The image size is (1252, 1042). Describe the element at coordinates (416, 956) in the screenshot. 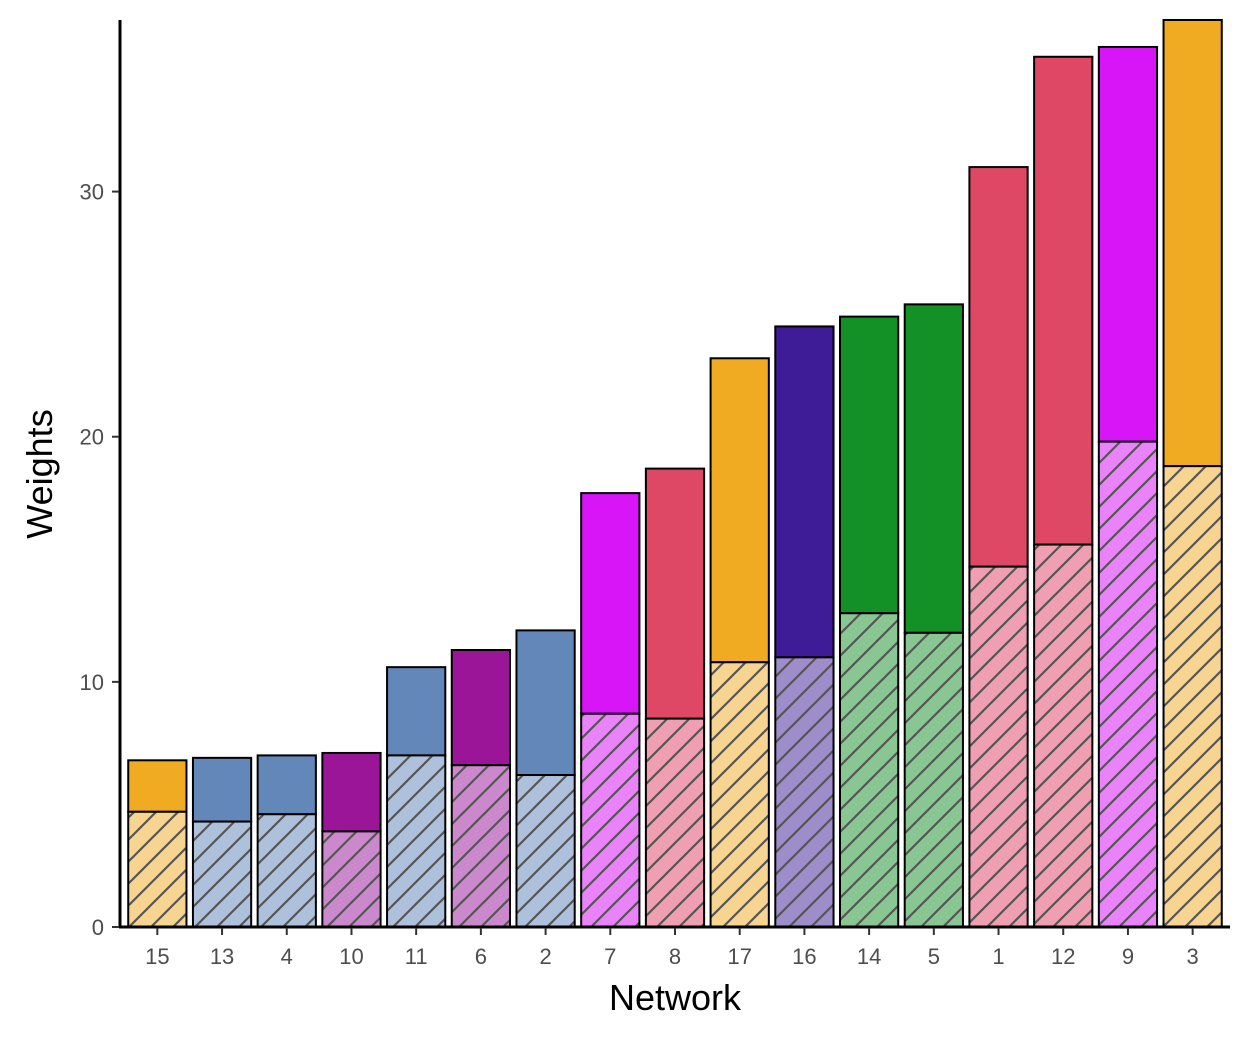

I see `x-tick-label: 11` at that location.